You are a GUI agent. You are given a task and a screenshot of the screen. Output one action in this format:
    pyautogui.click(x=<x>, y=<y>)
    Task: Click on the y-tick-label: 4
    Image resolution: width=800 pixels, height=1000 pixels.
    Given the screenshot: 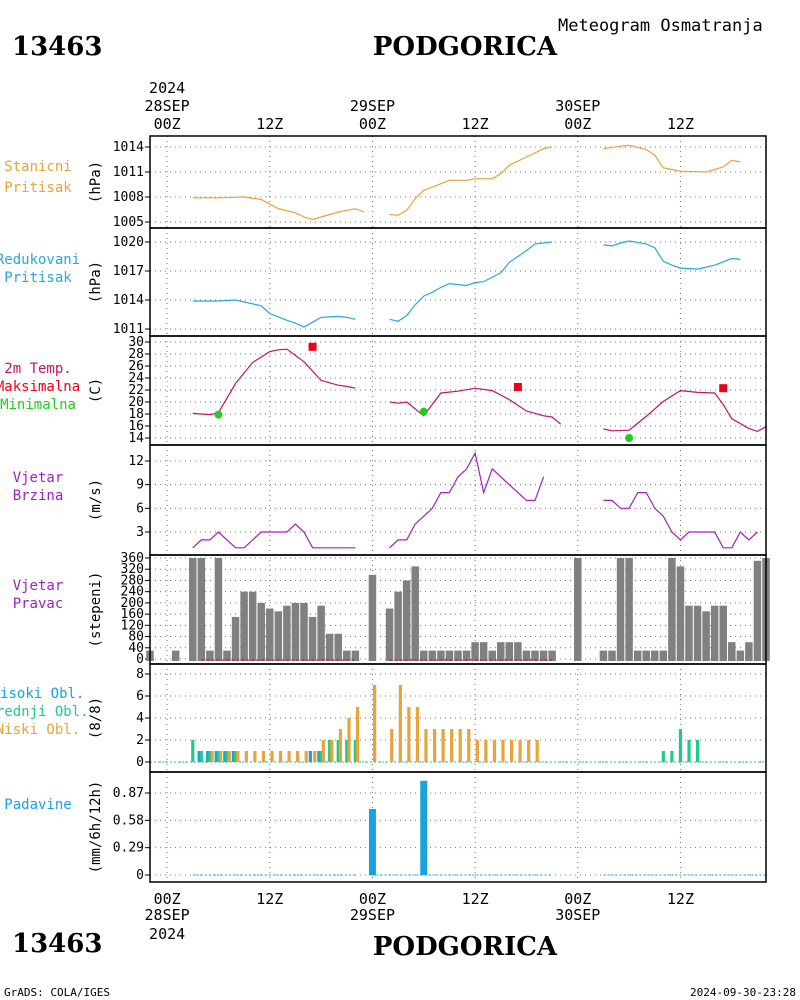 What is the action you would take?
    pyautogui.click(x=140, y=718)
    